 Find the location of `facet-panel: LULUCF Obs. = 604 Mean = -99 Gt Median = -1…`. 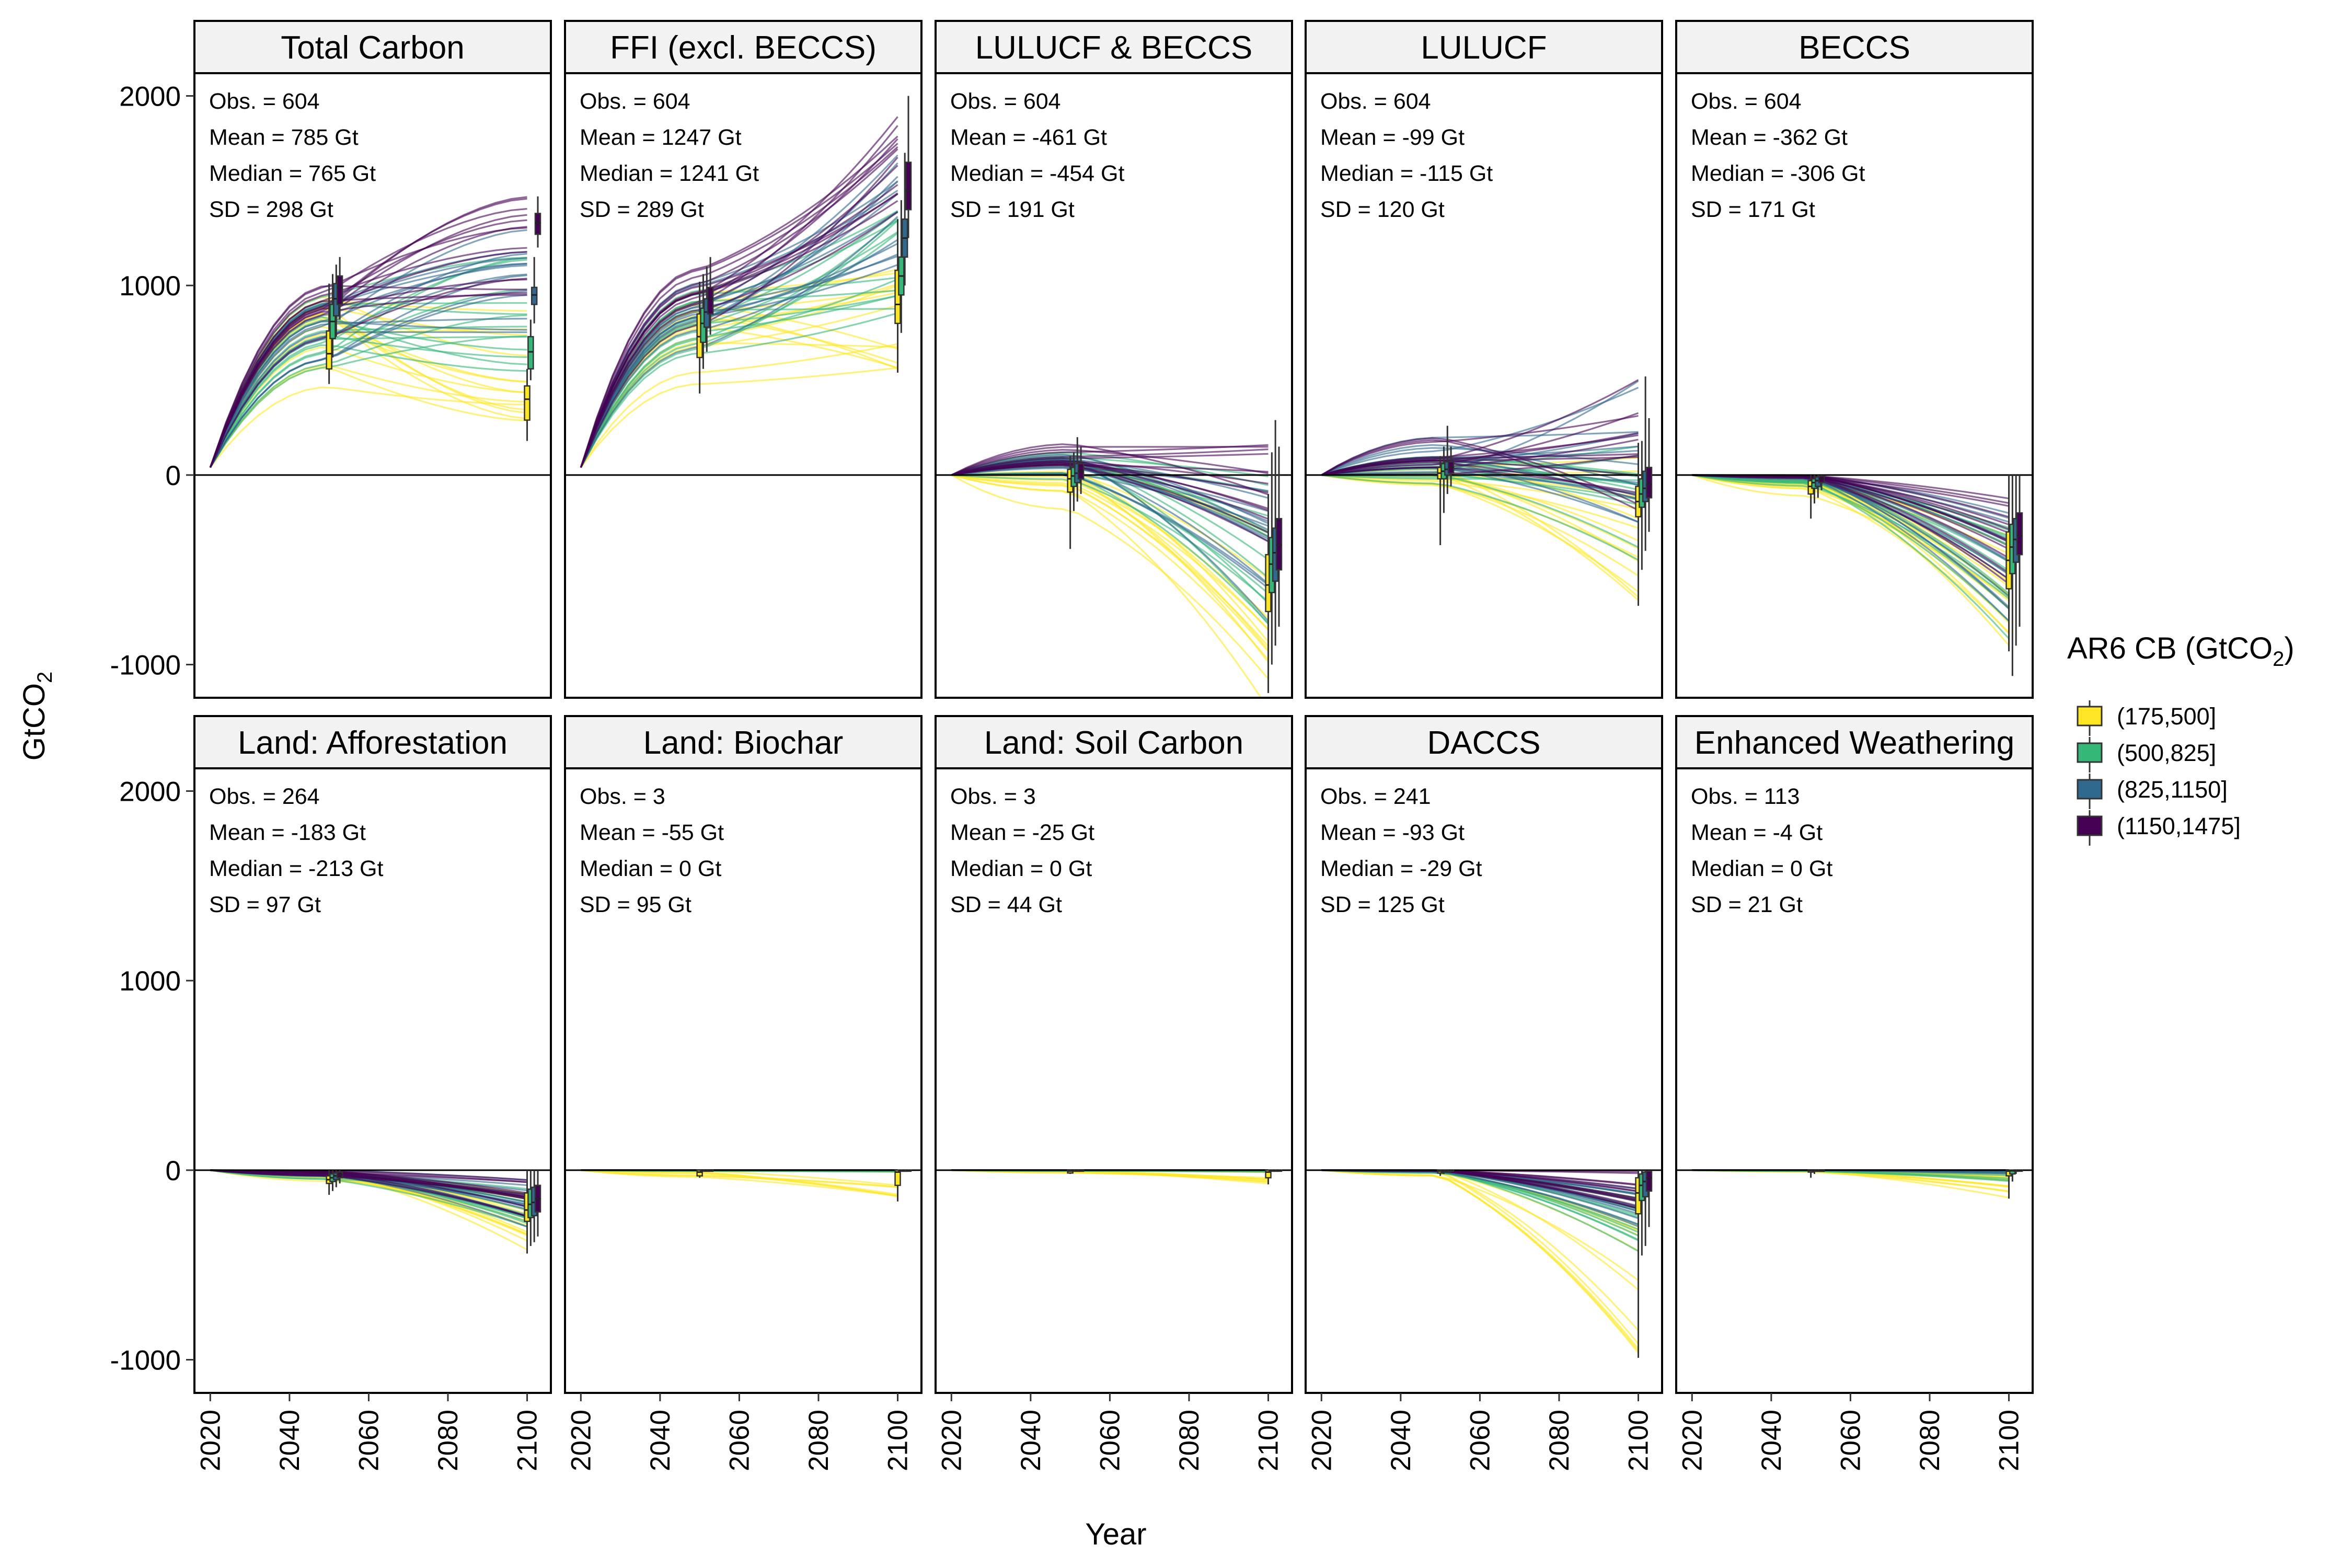

facet-panel: LULUCF Obs. = 604 Mean = -99 Gt Median = -1… is located at coordinates (1484, 359).